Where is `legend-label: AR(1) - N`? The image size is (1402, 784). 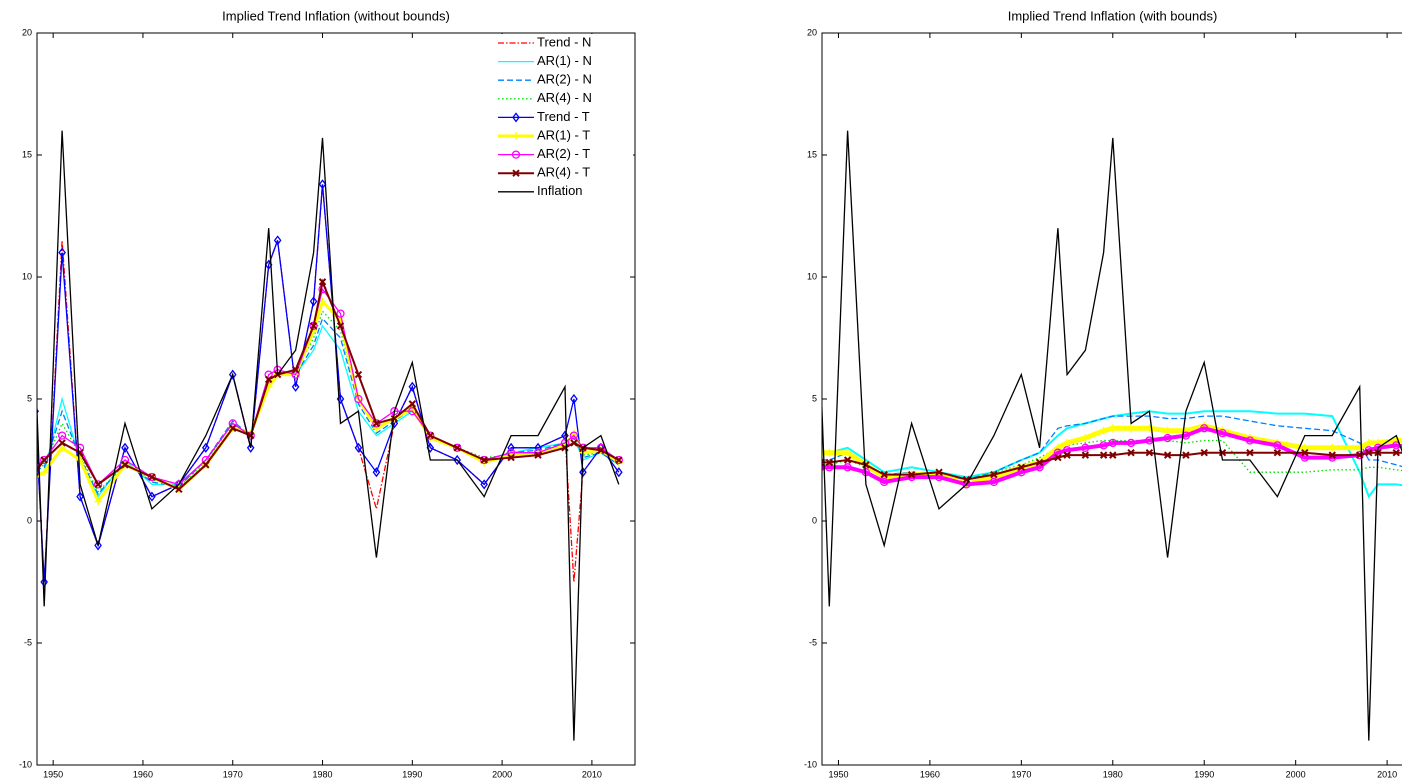
legend-label: AR(1) - N is located at coordinates (564, 60).